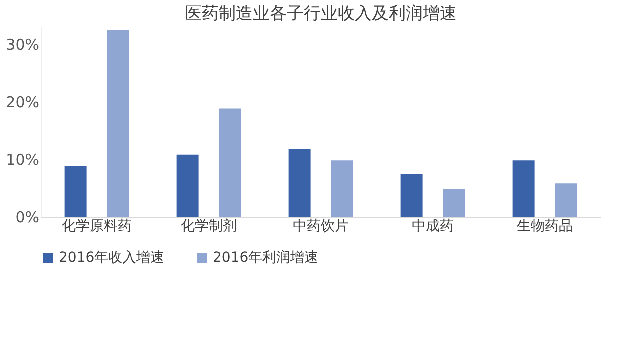  Describe the element at coordinates (97, 226) in the screenshot. I see `x-tick-label: 化学原料药` at that location.